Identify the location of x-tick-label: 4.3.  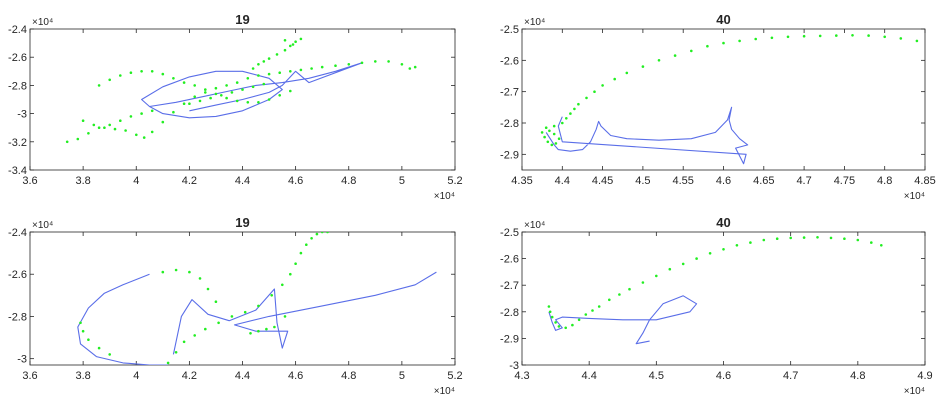
(521, 376).